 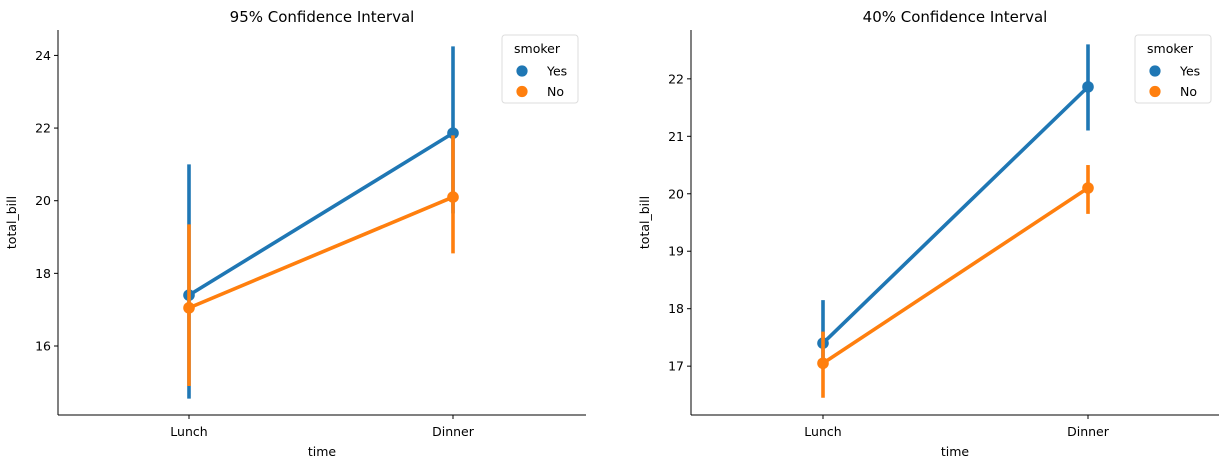 What do you see at coordinates (676, 251) in the screenshot?
I see `y-tick-label: 19` at bounding box center [676, 251].